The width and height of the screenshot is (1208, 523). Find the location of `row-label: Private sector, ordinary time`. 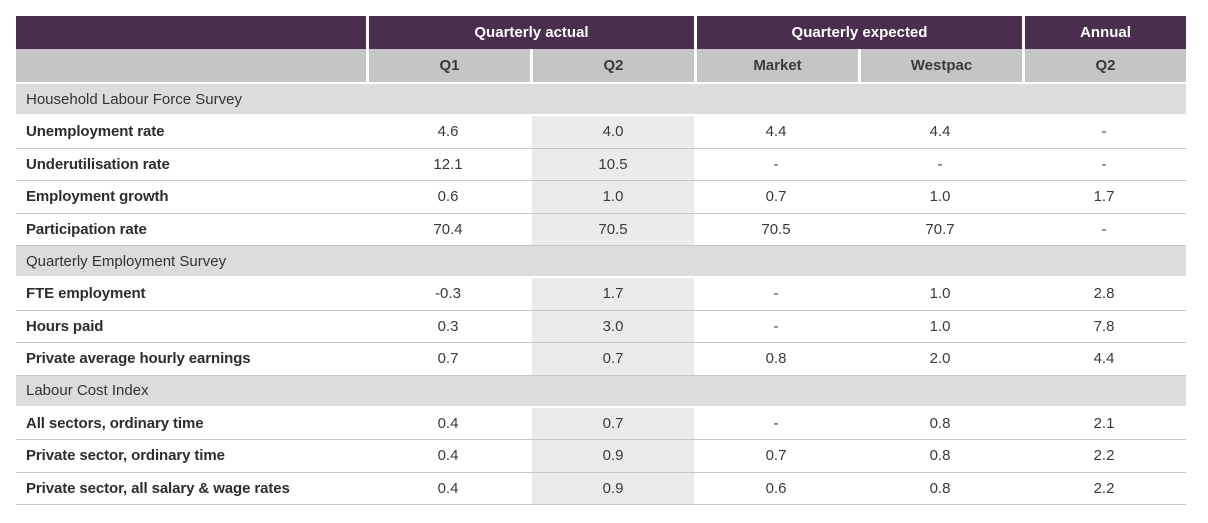

row-label: Private sector, ordinary time is located at coordinates (191, 456).